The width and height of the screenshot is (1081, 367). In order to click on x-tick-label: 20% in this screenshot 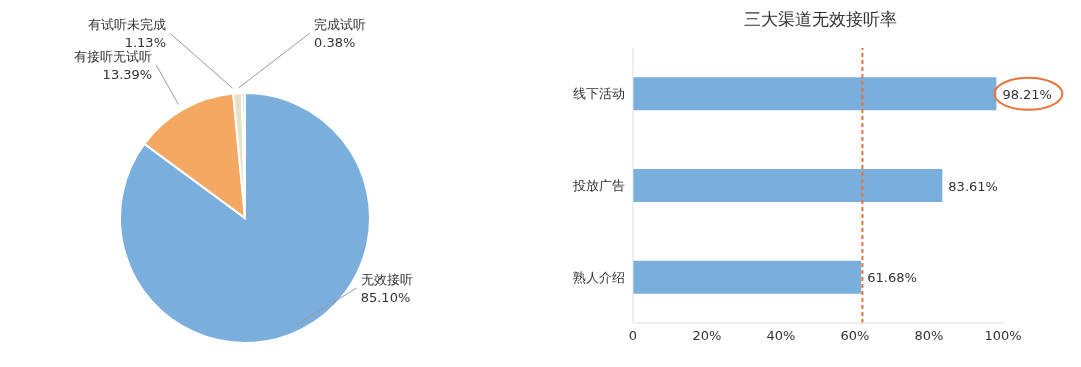, I will do `click(707, 336)`.